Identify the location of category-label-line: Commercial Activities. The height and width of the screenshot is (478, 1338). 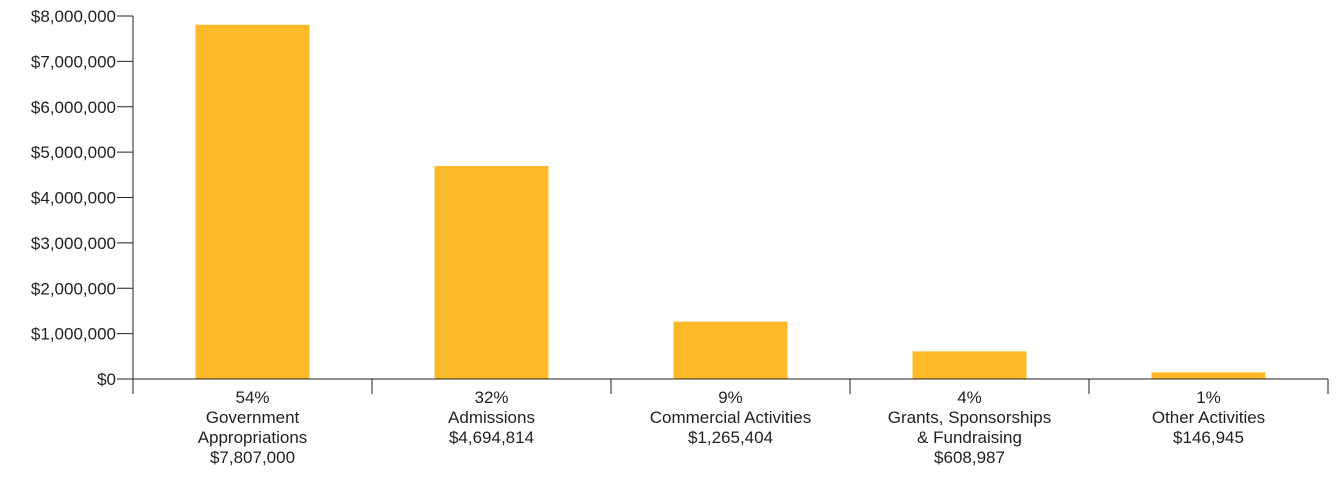
(731, 417).